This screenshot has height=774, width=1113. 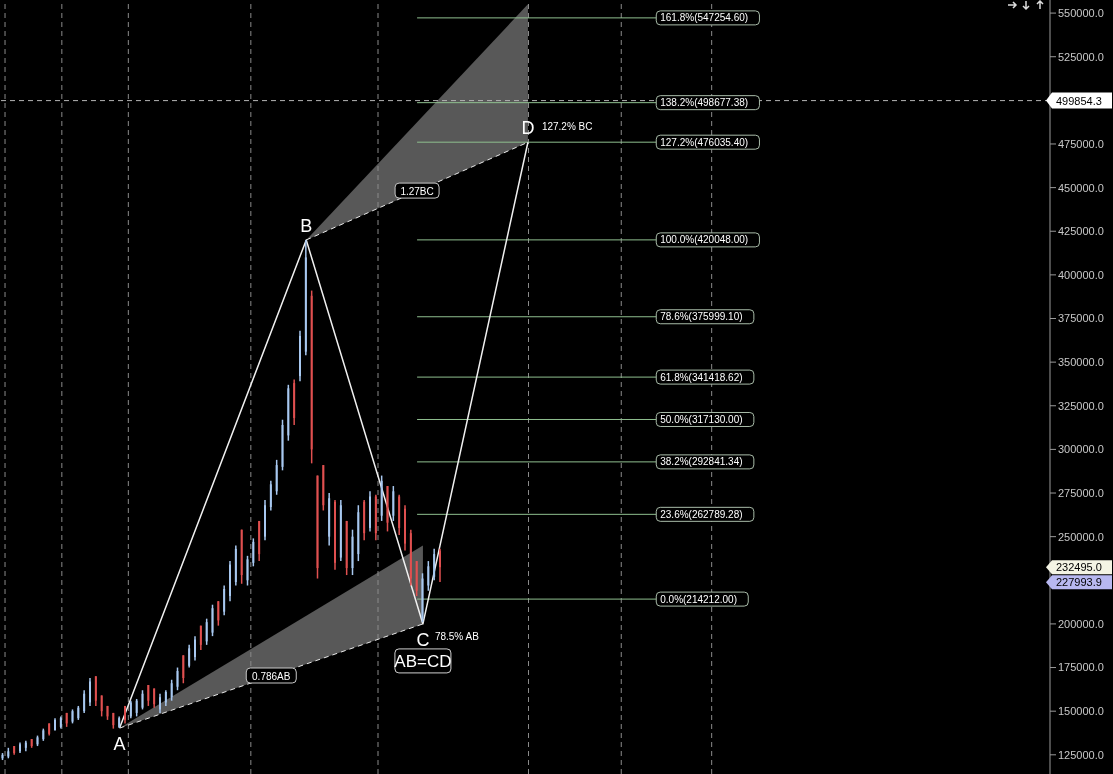 What do you see at coordinates (704, 18) in the screenshot?
I see `ref-line-label: 161.8%(547254.60)` at bounding box center [704, 18].